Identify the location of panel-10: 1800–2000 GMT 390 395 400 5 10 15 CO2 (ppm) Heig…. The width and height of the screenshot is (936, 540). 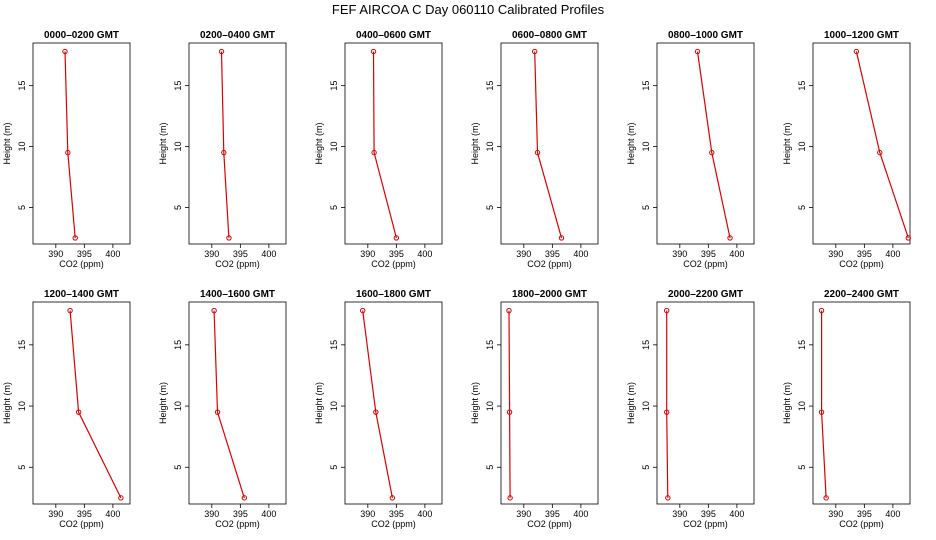
(534, 409).